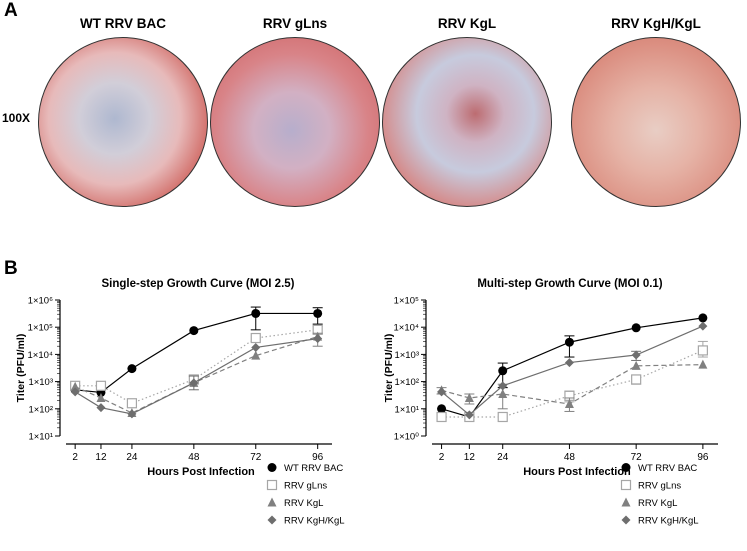  Describe the element at coordinates (569, 284) in the screenshot. I see `chart2-title: Multi-step Growth Curve (MOI 0.1)` at that location.